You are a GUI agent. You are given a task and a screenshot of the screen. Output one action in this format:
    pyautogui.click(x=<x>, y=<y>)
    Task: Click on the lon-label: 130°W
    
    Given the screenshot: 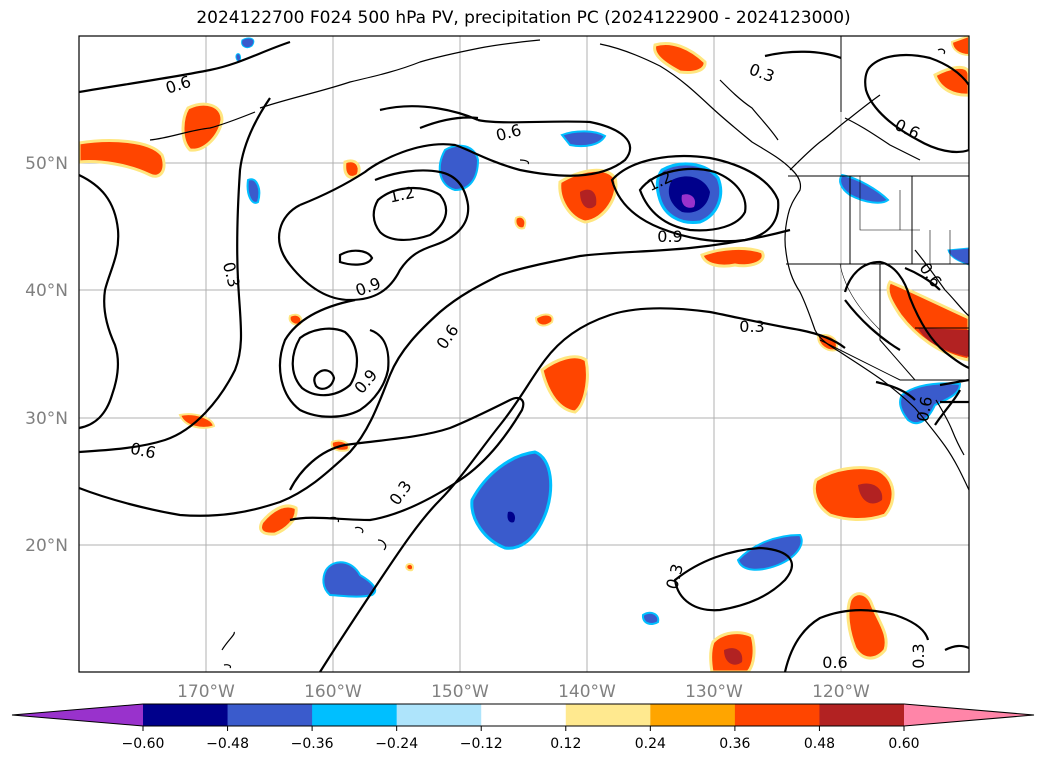 What is the action you would take?
    pyautogui.click(x=714, y=692)
    